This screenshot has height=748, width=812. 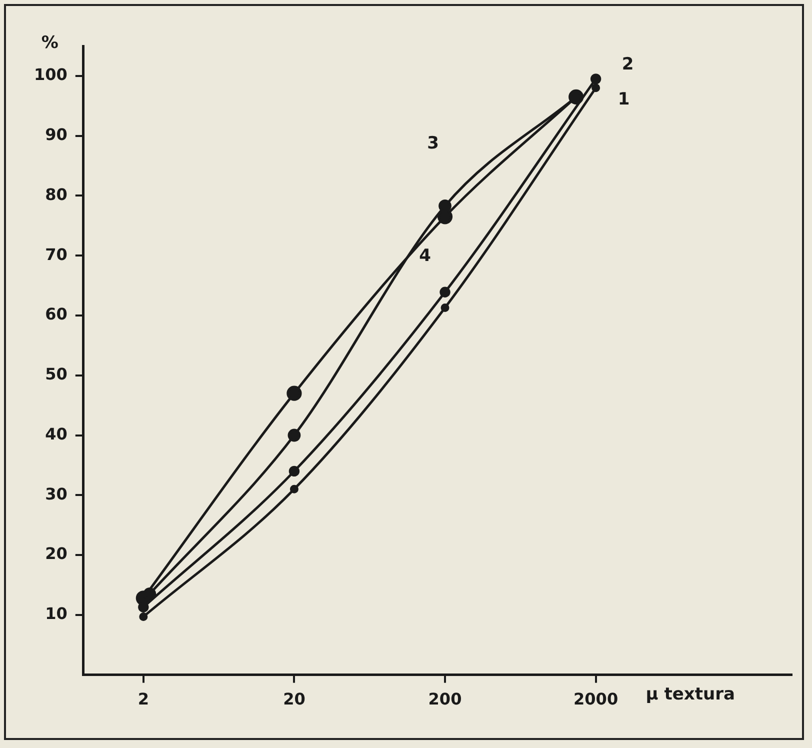 I want to click on y-tick-label: 50, so click(x=56, y=374).